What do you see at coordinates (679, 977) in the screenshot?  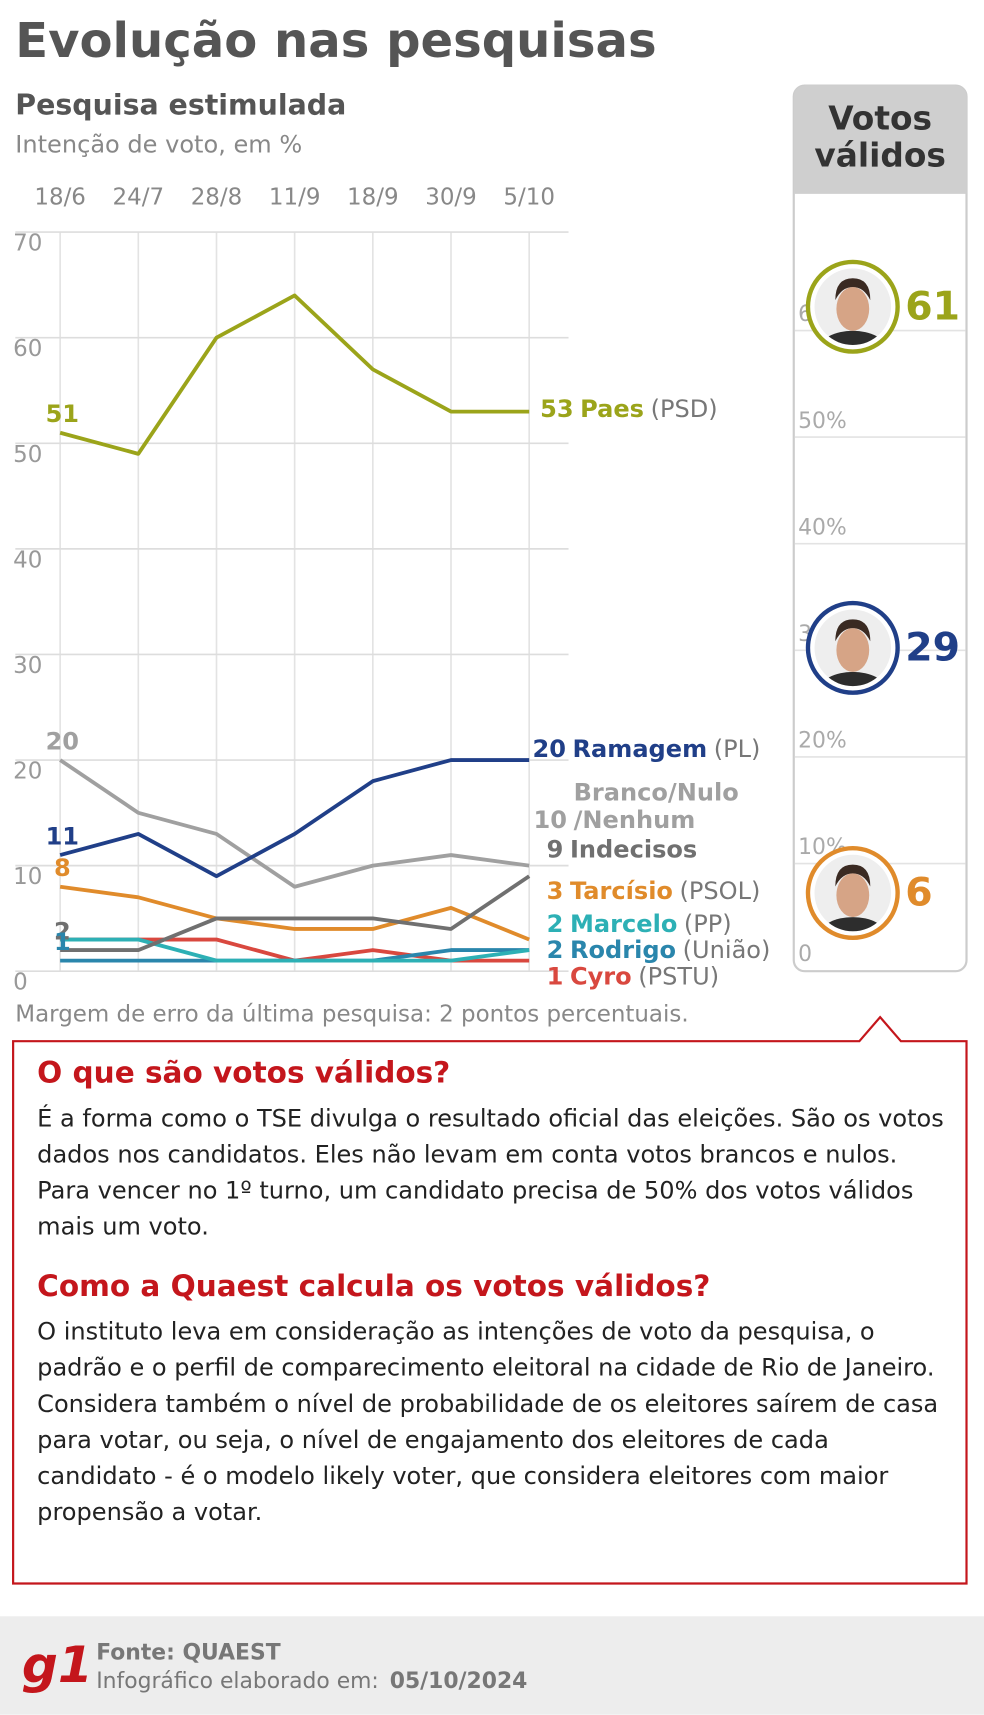 I see `legend-party: (PSTU)` at bounding box center [679, 977].